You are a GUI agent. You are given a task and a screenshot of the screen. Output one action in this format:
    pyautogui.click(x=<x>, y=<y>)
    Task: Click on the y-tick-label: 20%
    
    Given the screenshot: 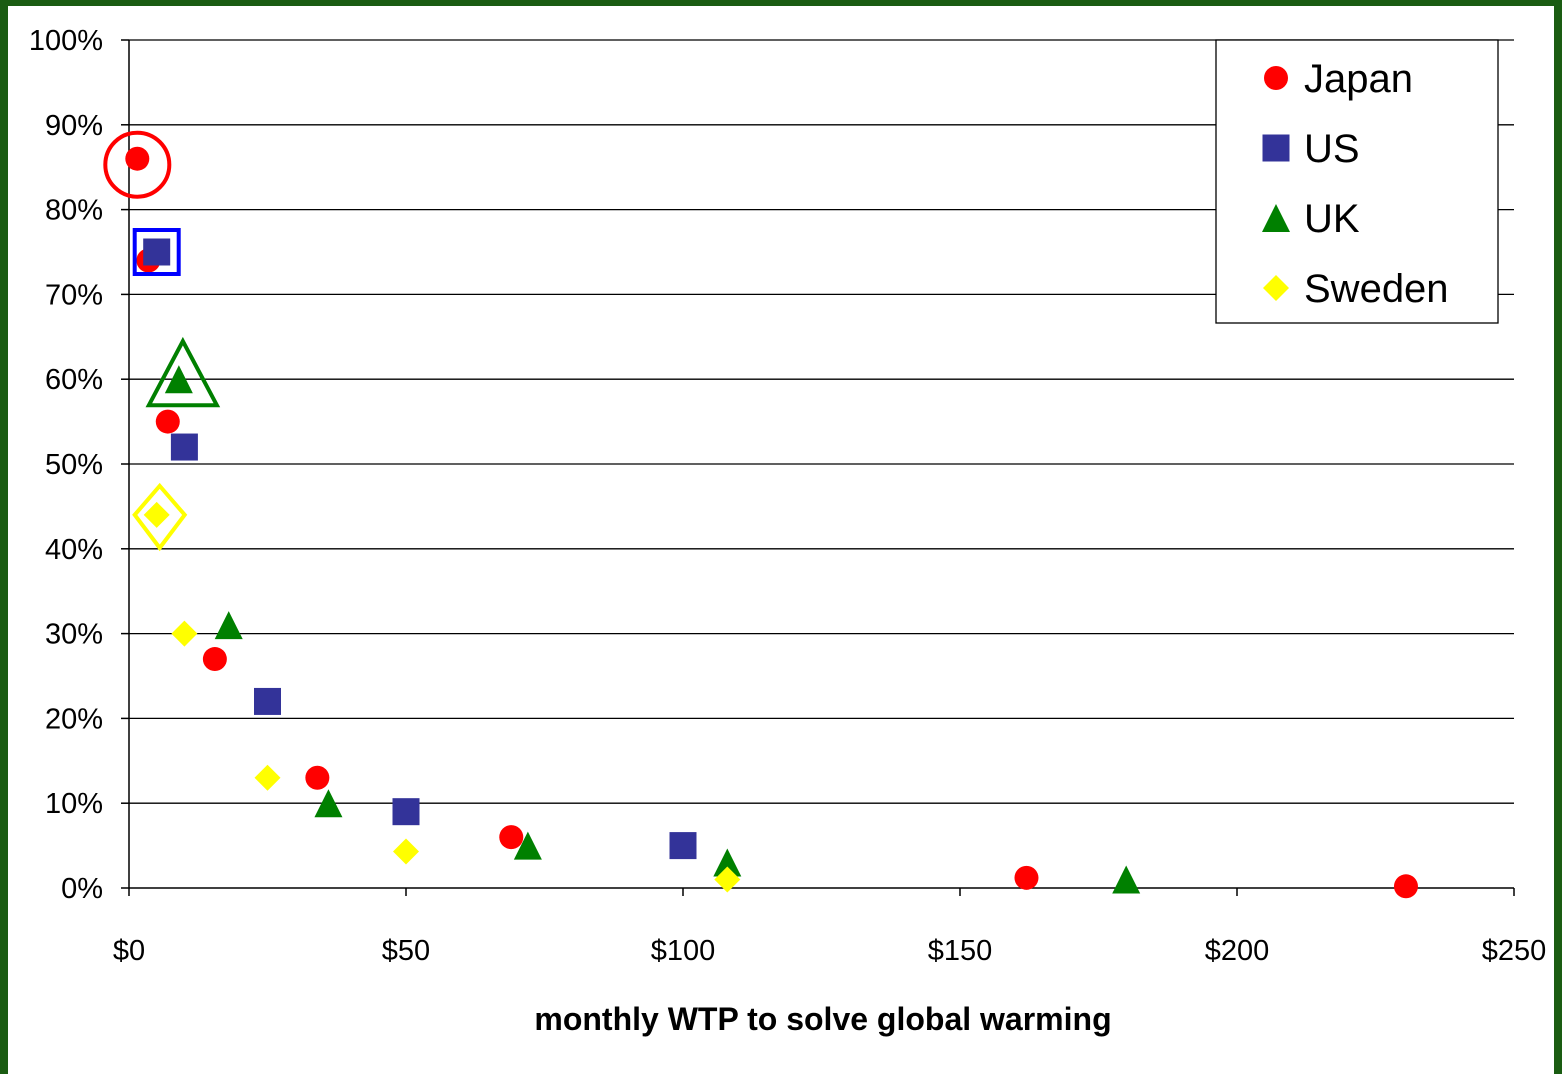 What is the action you would take?
    pyautogui.click(x=74, y=719)
    